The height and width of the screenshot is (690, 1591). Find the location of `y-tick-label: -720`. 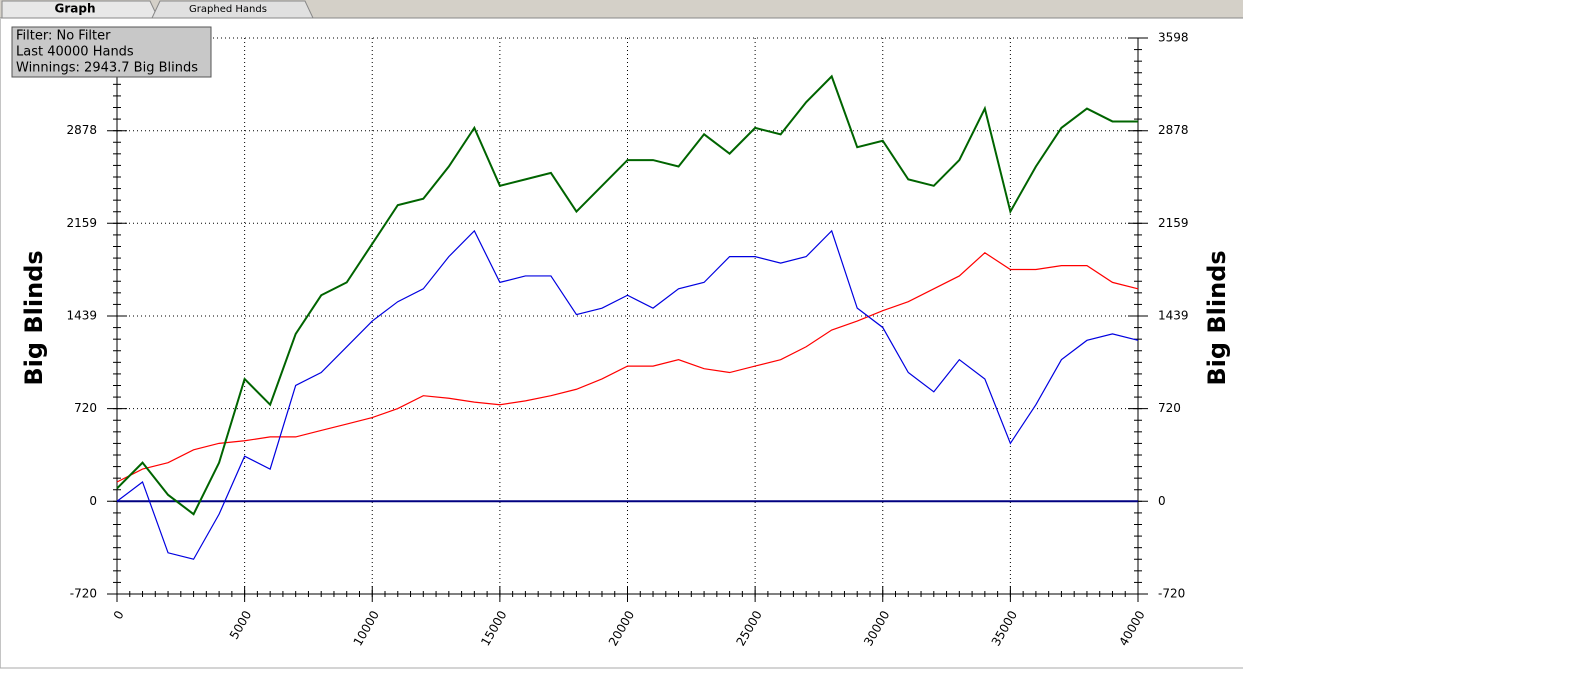

y-tick-label: -720 is located at coordinates (83, 594).